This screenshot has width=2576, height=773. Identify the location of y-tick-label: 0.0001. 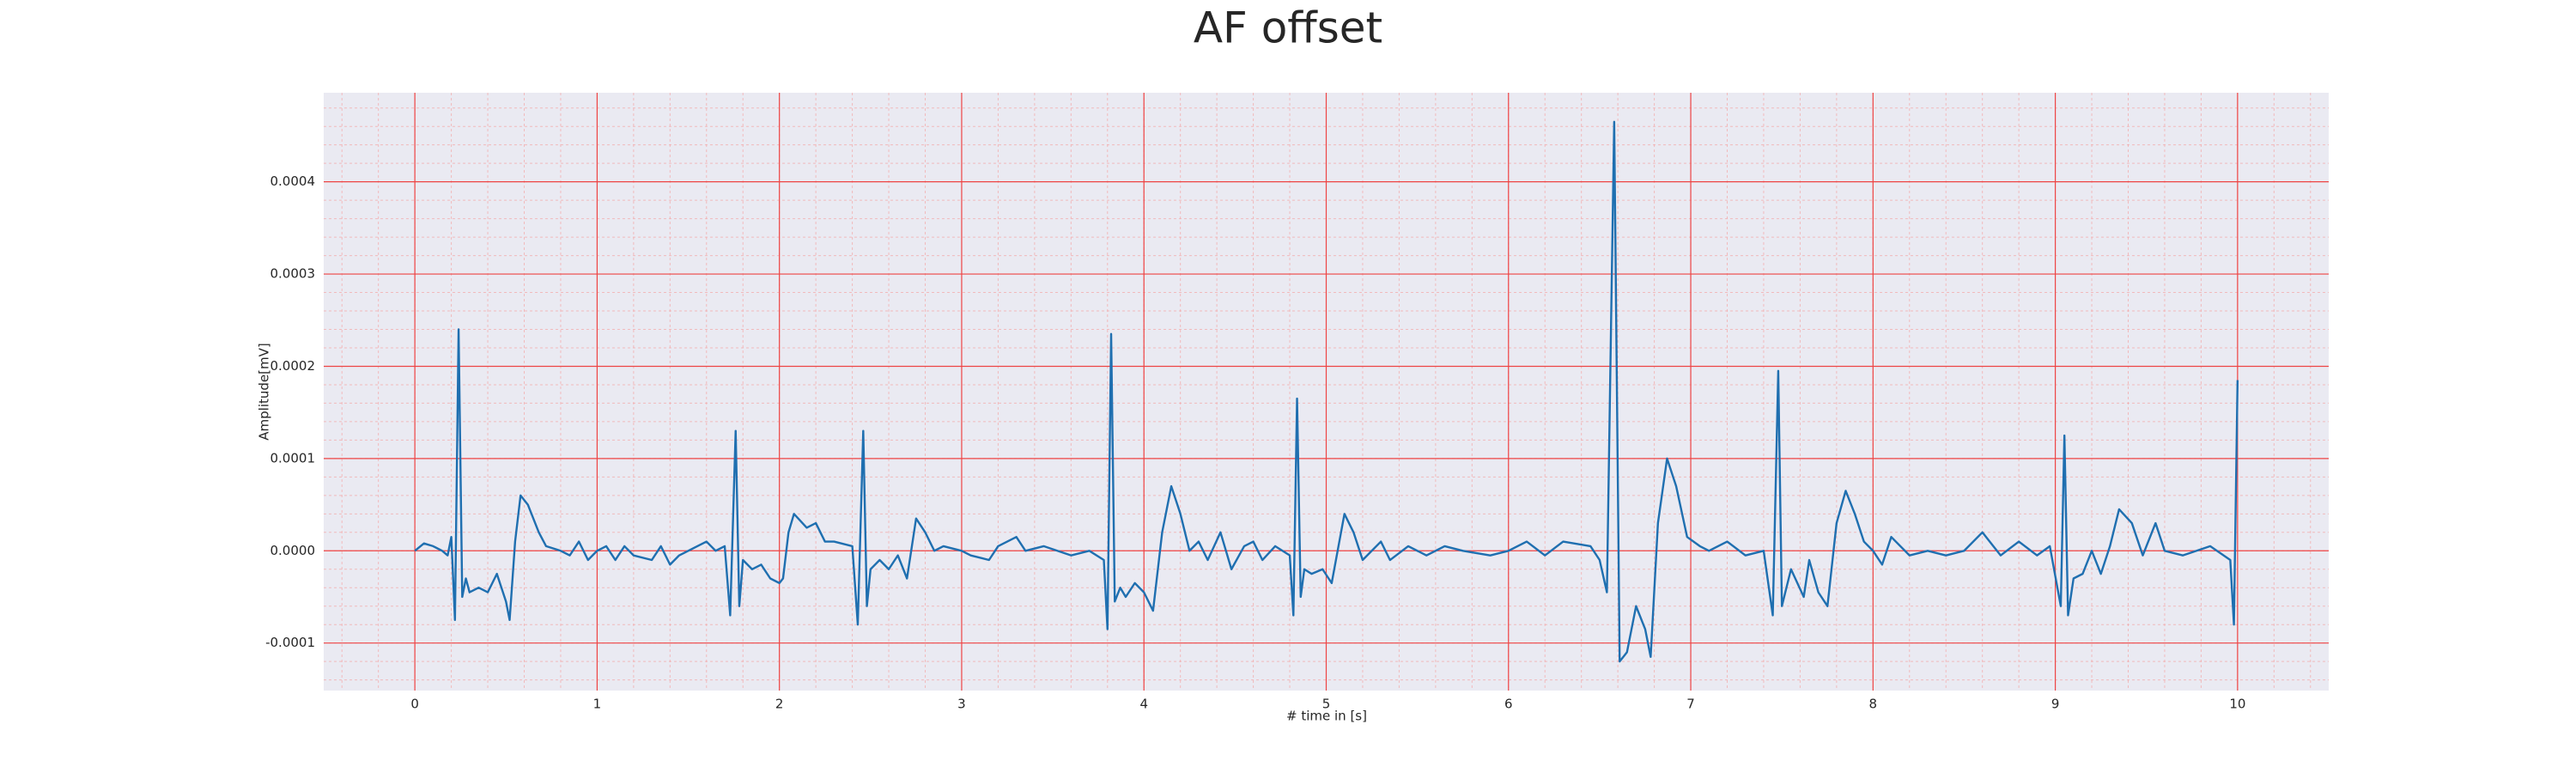
(293, 458).